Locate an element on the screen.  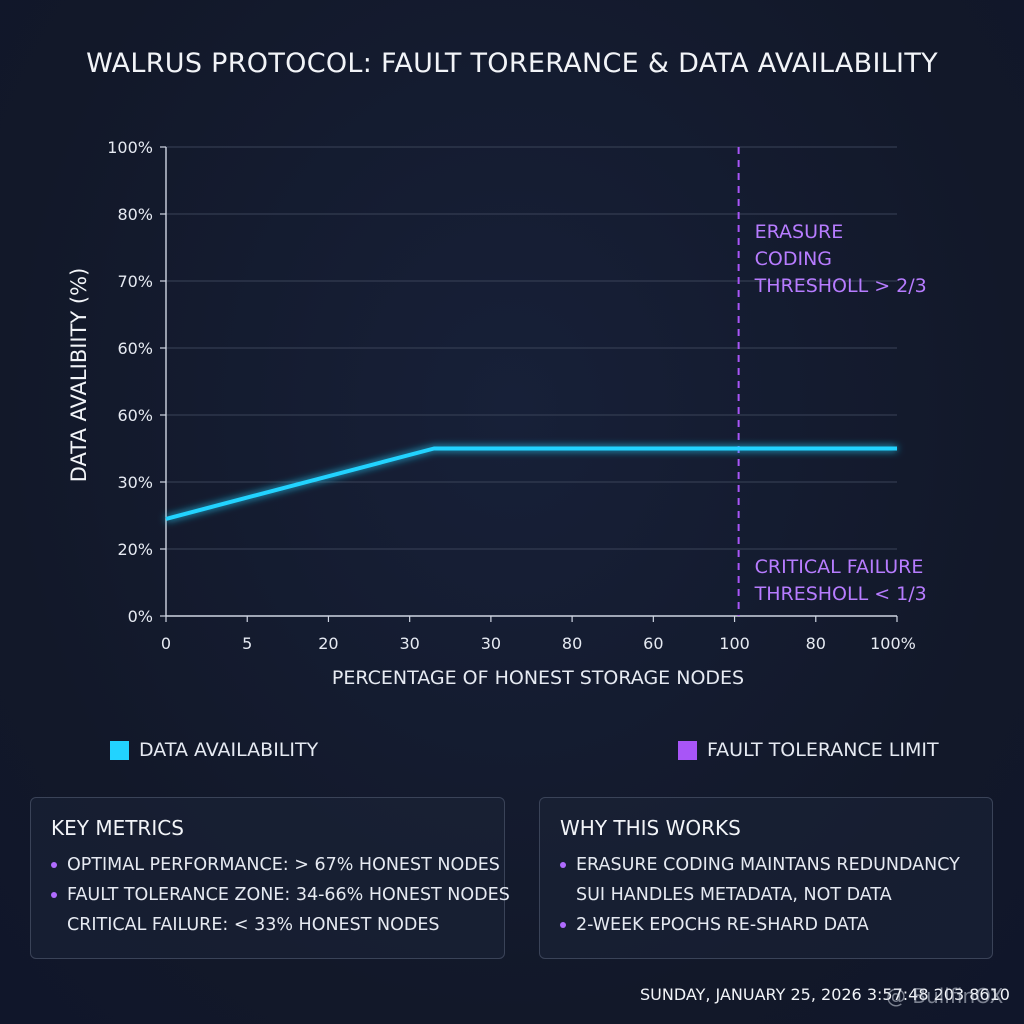
annotation-line: THRESHOLL > 2/3 is located at coordinates (840, 286).